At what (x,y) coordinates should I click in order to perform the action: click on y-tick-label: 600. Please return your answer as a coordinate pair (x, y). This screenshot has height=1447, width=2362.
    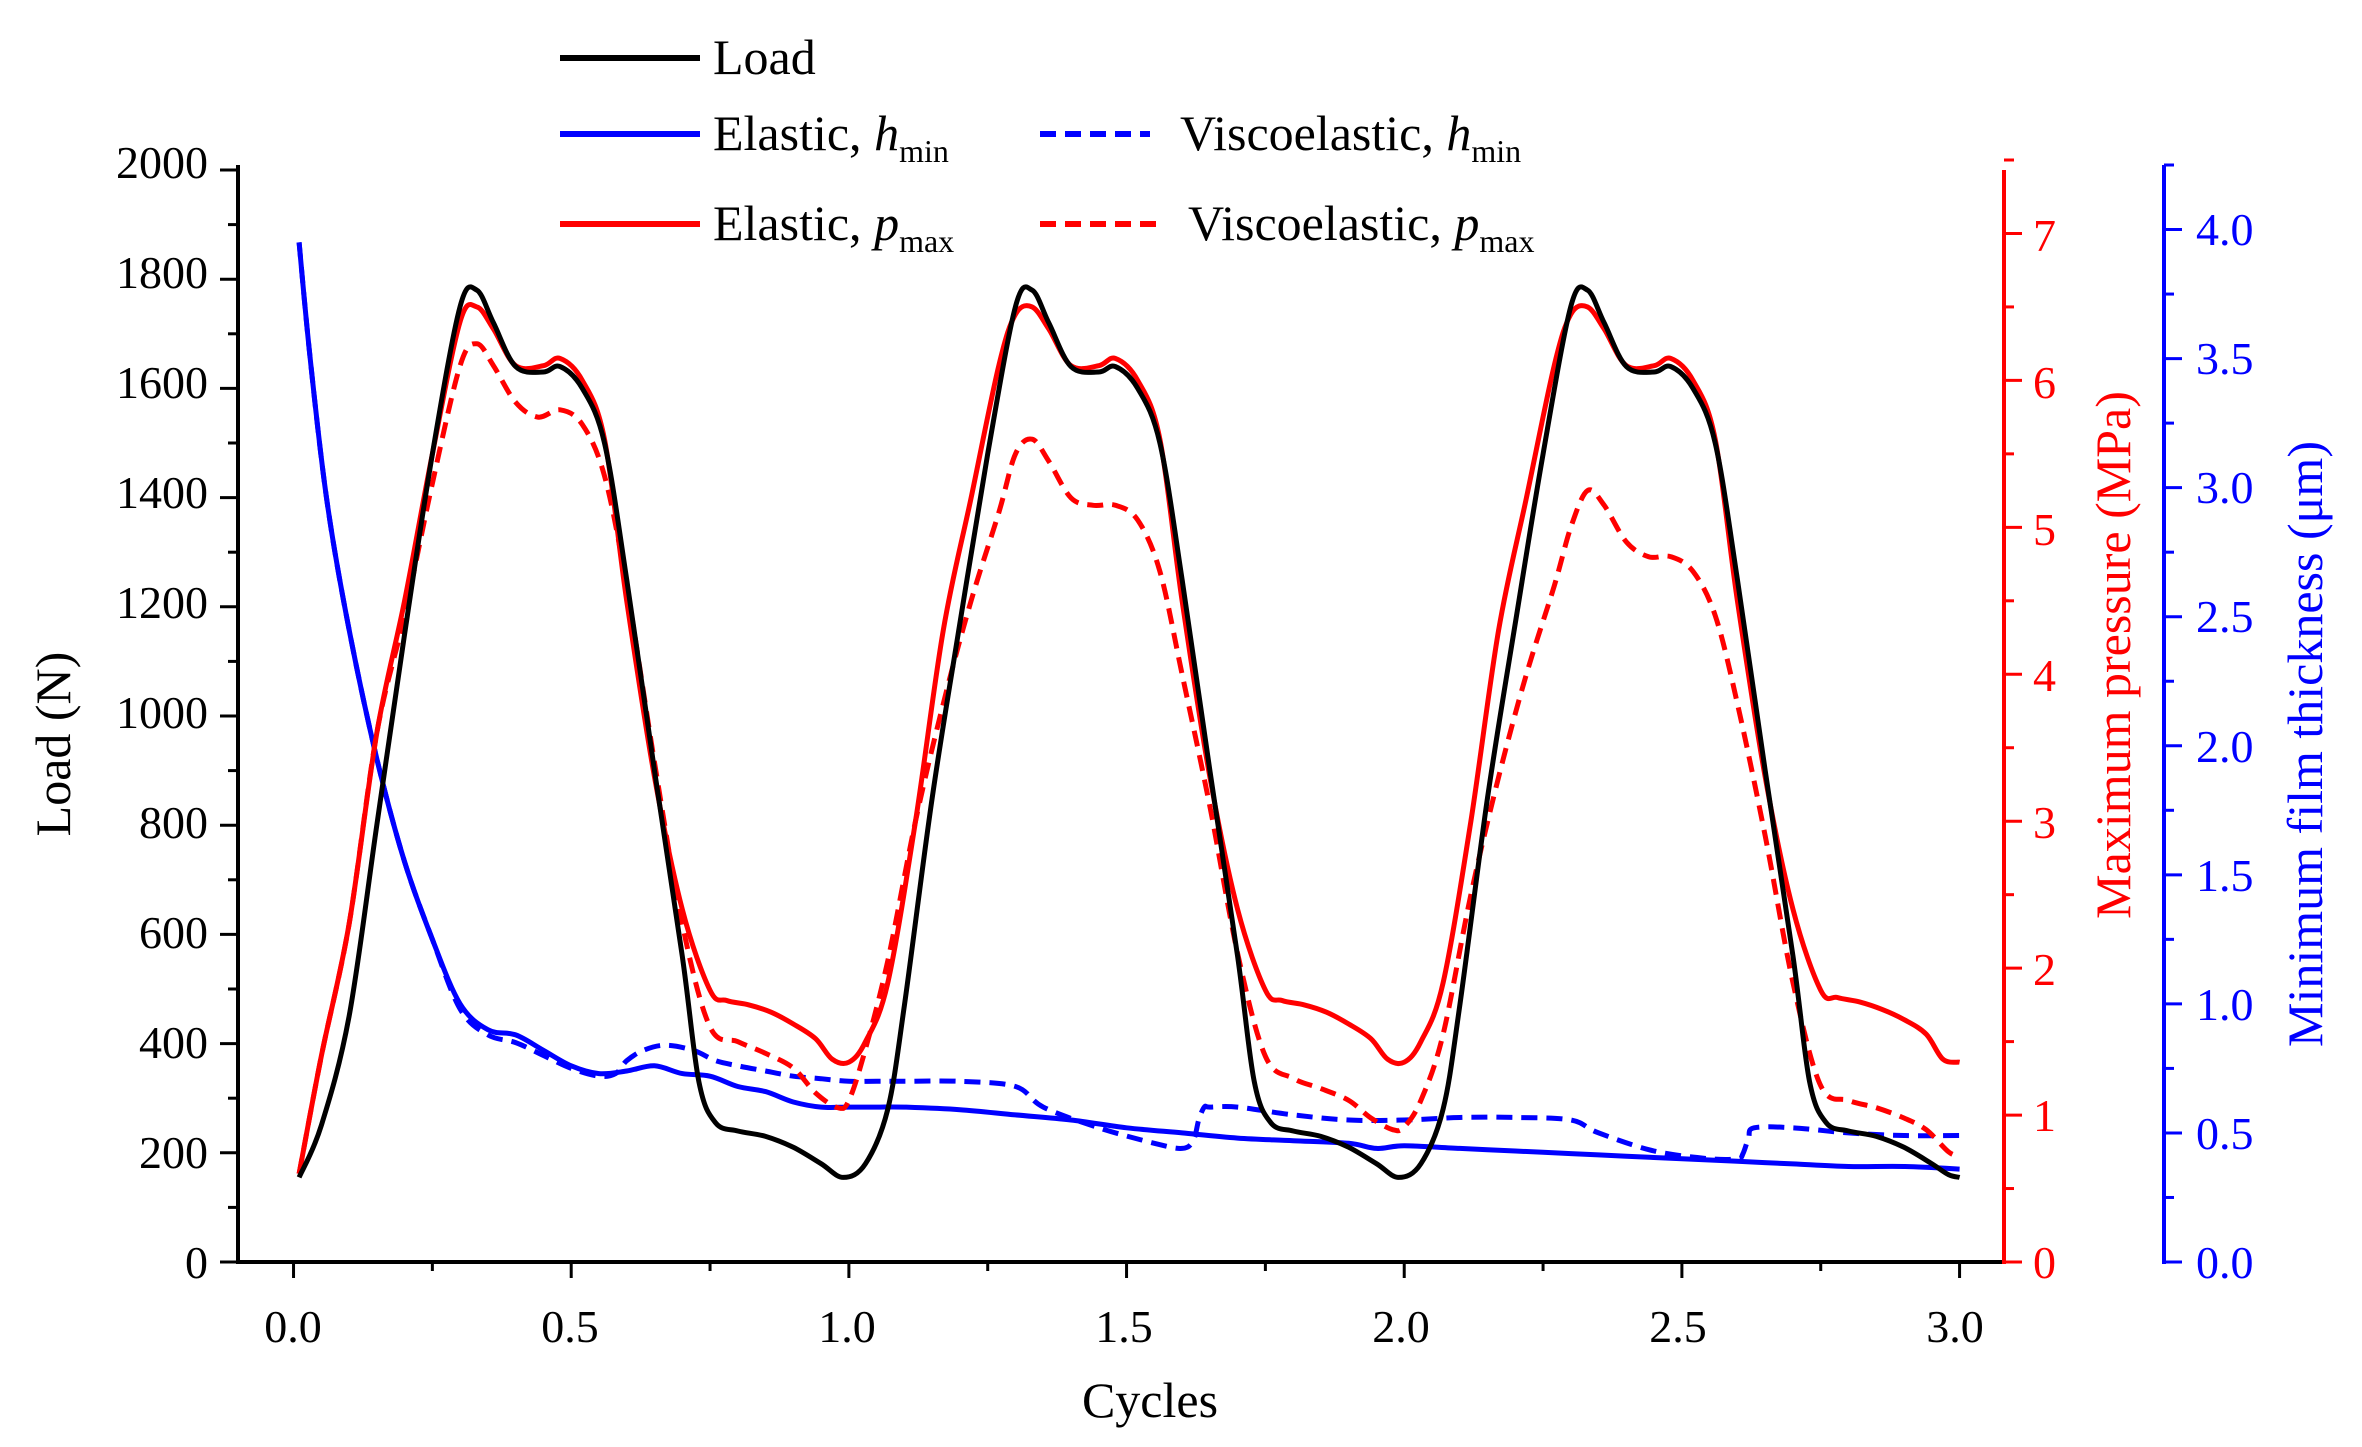
    Looking at the image, I should click on (173, 932).